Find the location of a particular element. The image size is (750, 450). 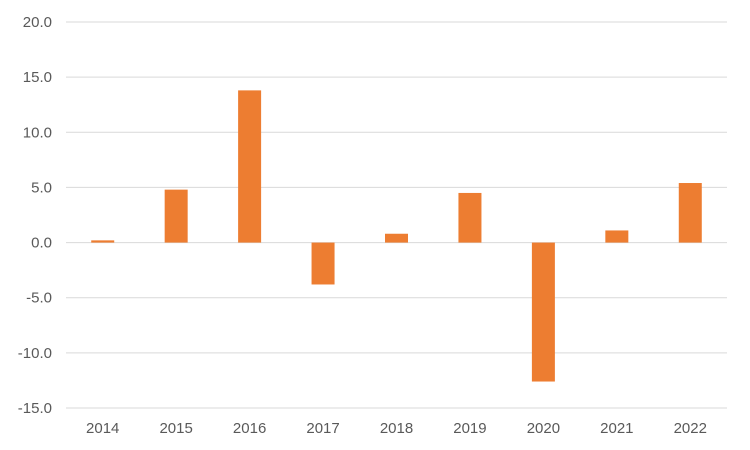

bar-2017 is located at coordinates (323, 263).